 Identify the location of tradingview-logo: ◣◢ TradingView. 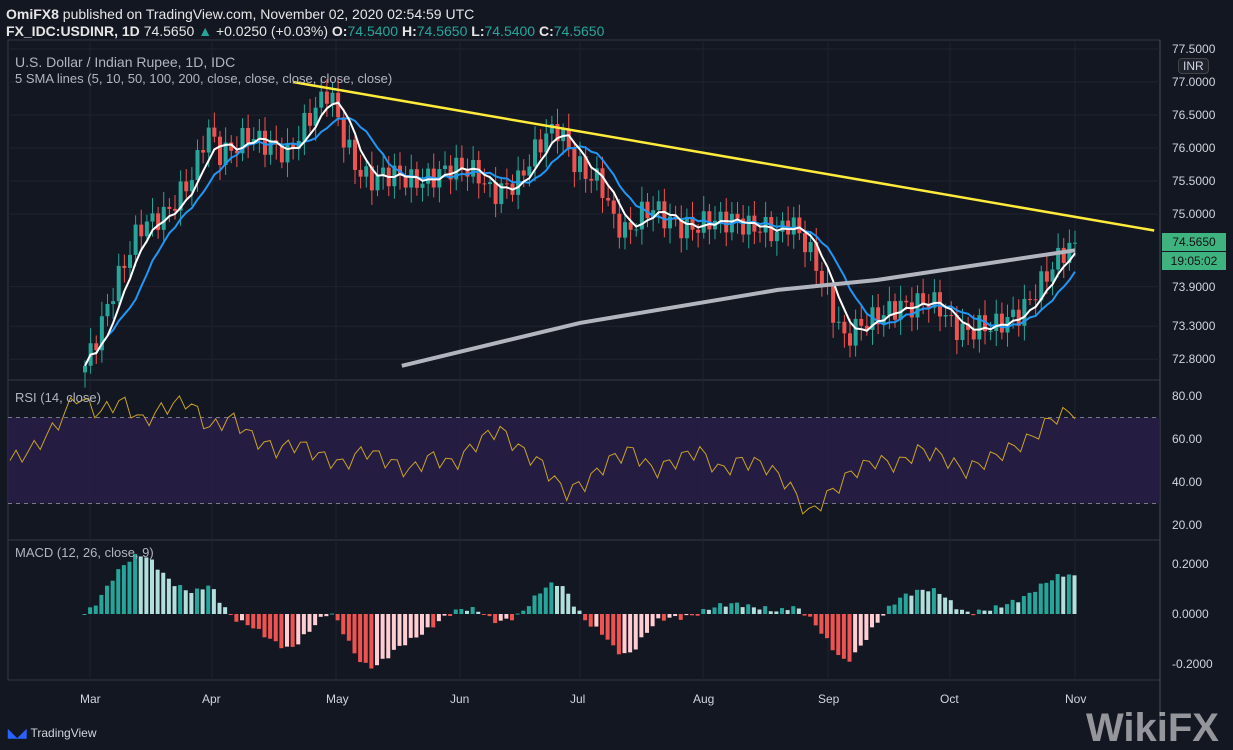
(52, 733).